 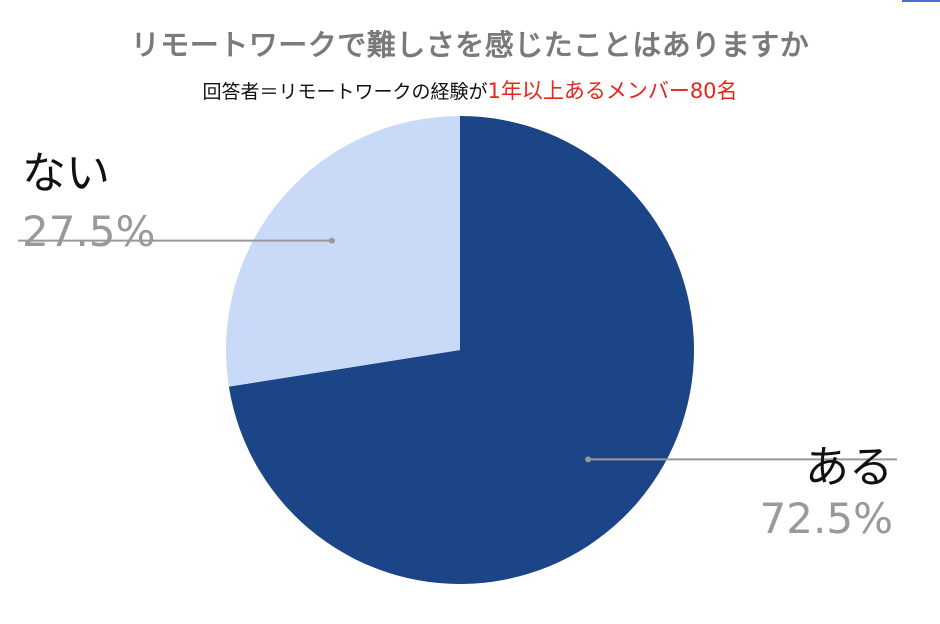 I want to click on chart-subtitle: 回答者＝リモートワークの経験が1年以上あるメンバー80名, so click(x=470, y=90).